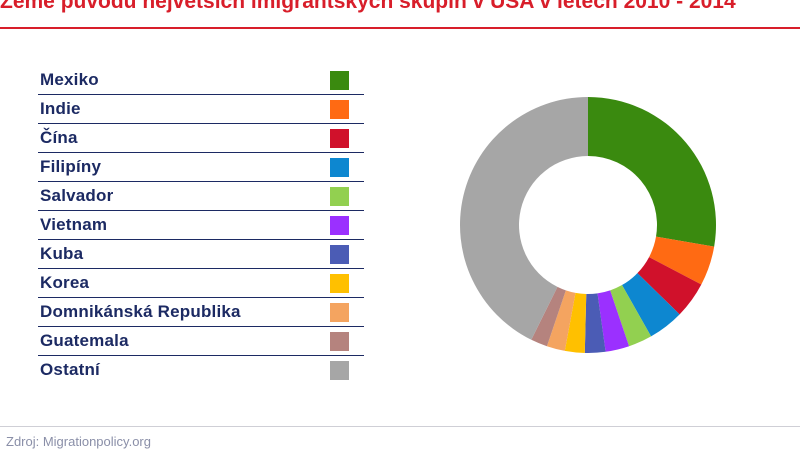  Describe the element at coordinates (201, 196) in the screenshot. I see `legend-item: Salvador` at that location.